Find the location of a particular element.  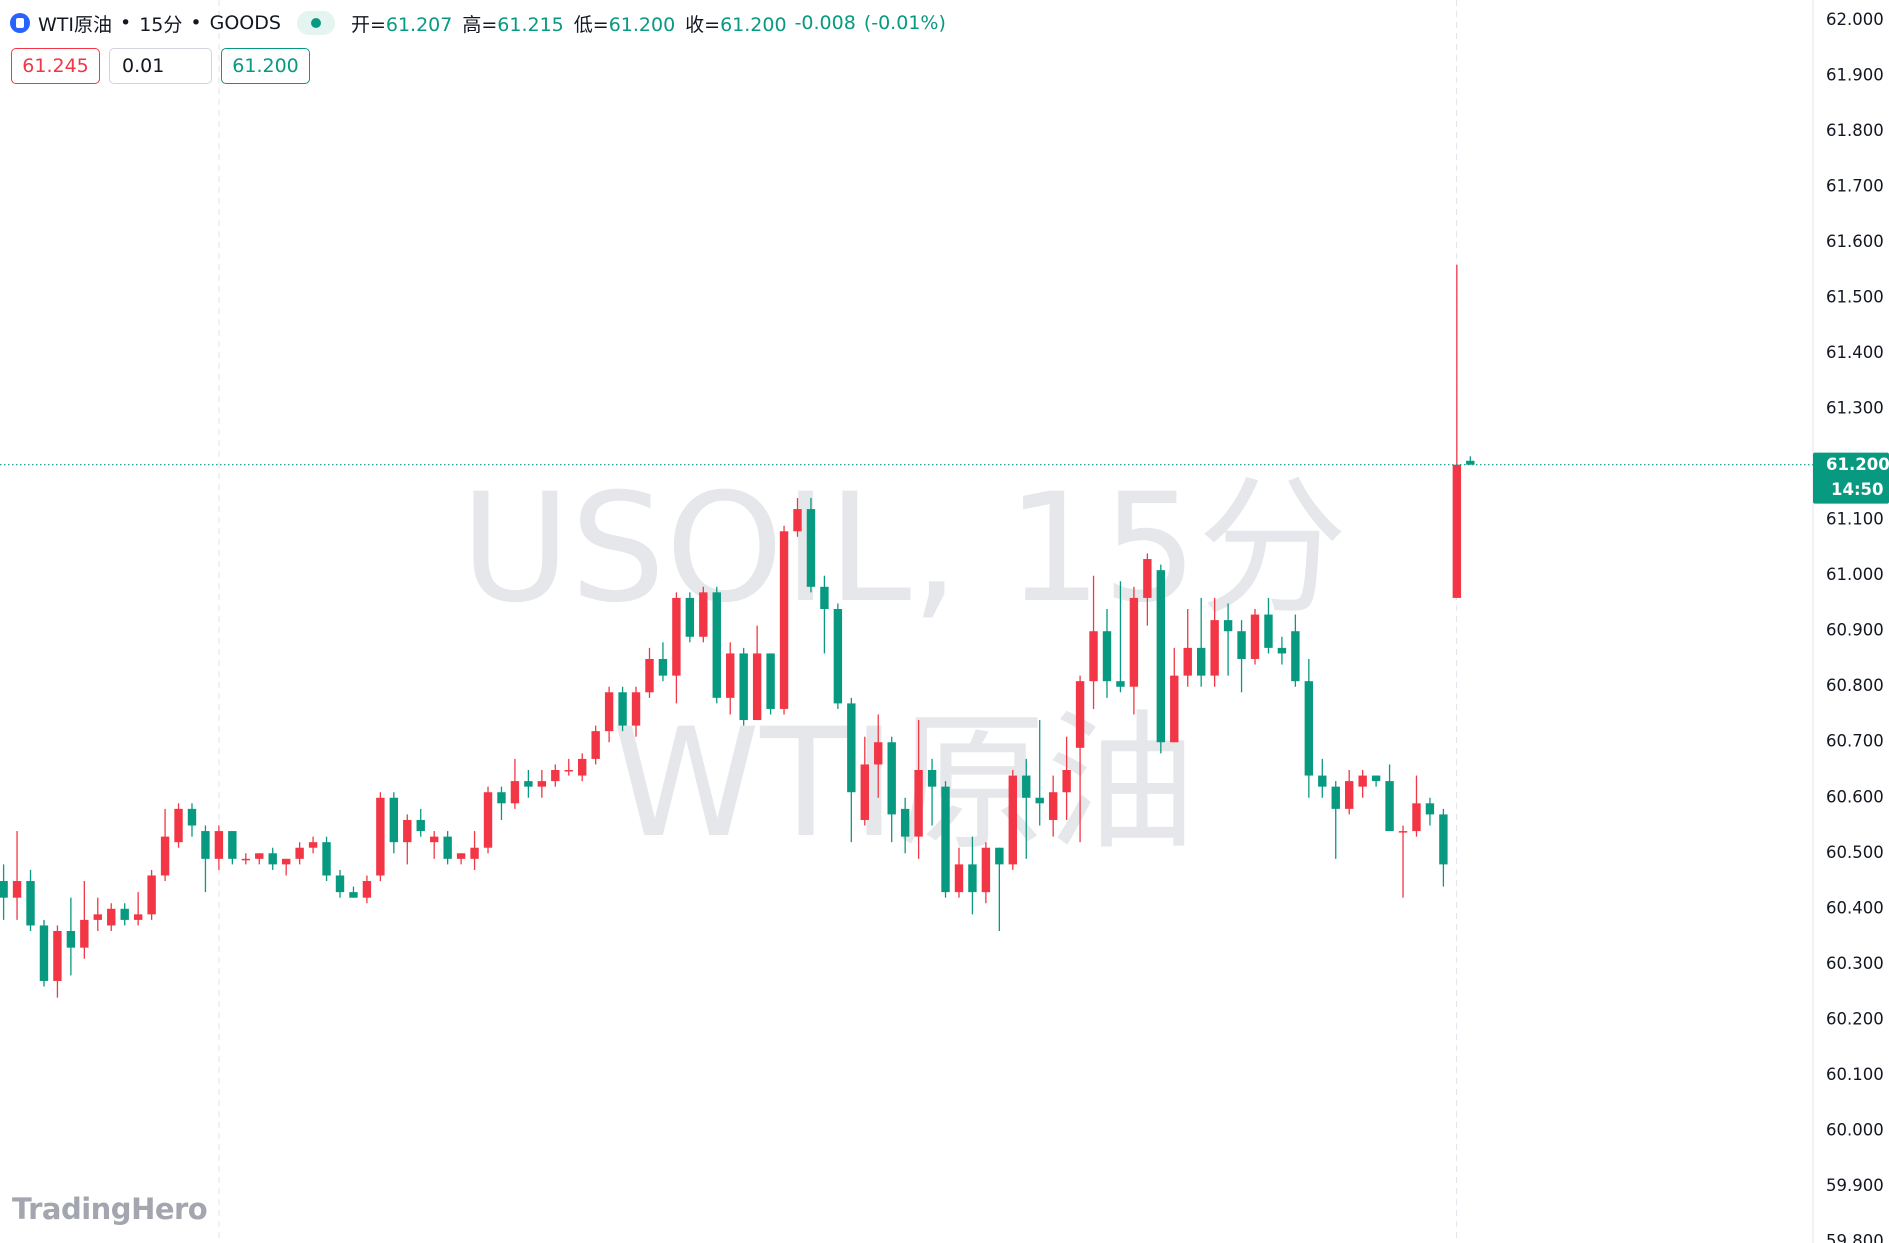

ohlc-label: 高= is located at coordinates (480, 24).